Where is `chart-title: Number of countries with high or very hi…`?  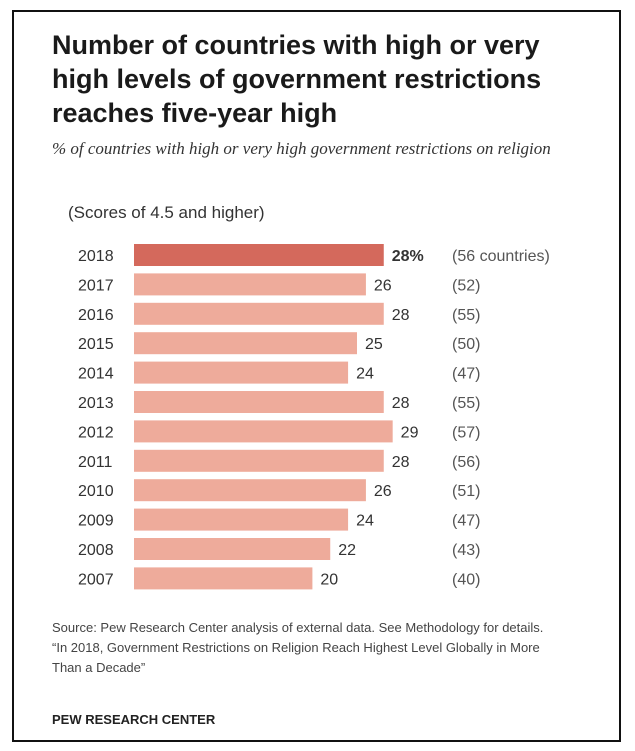 chart-title: Number of countries with high or very hi… is located at coordinates (297, 79).